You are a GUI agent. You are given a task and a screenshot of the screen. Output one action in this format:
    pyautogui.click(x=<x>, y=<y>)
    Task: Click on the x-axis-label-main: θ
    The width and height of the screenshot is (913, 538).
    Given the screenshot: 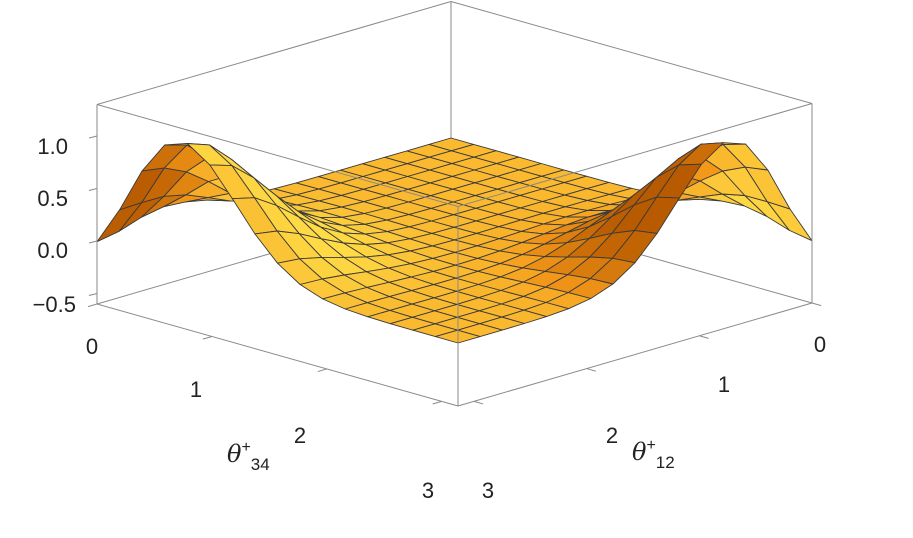 What is the action you would take?
    pyautogui.click(x=639, y=452)
    